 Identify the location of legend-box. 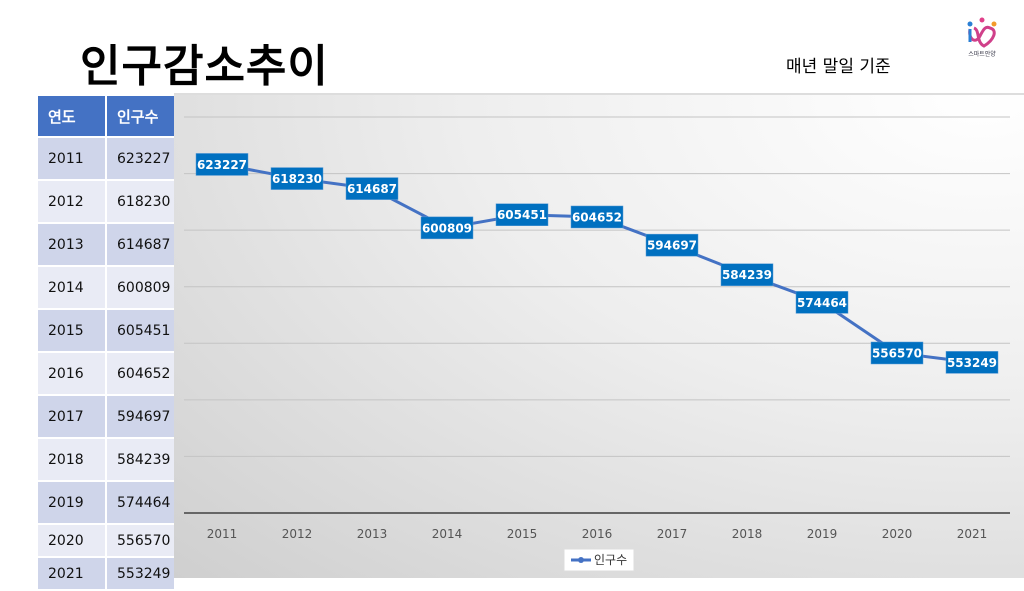
(599, 560).